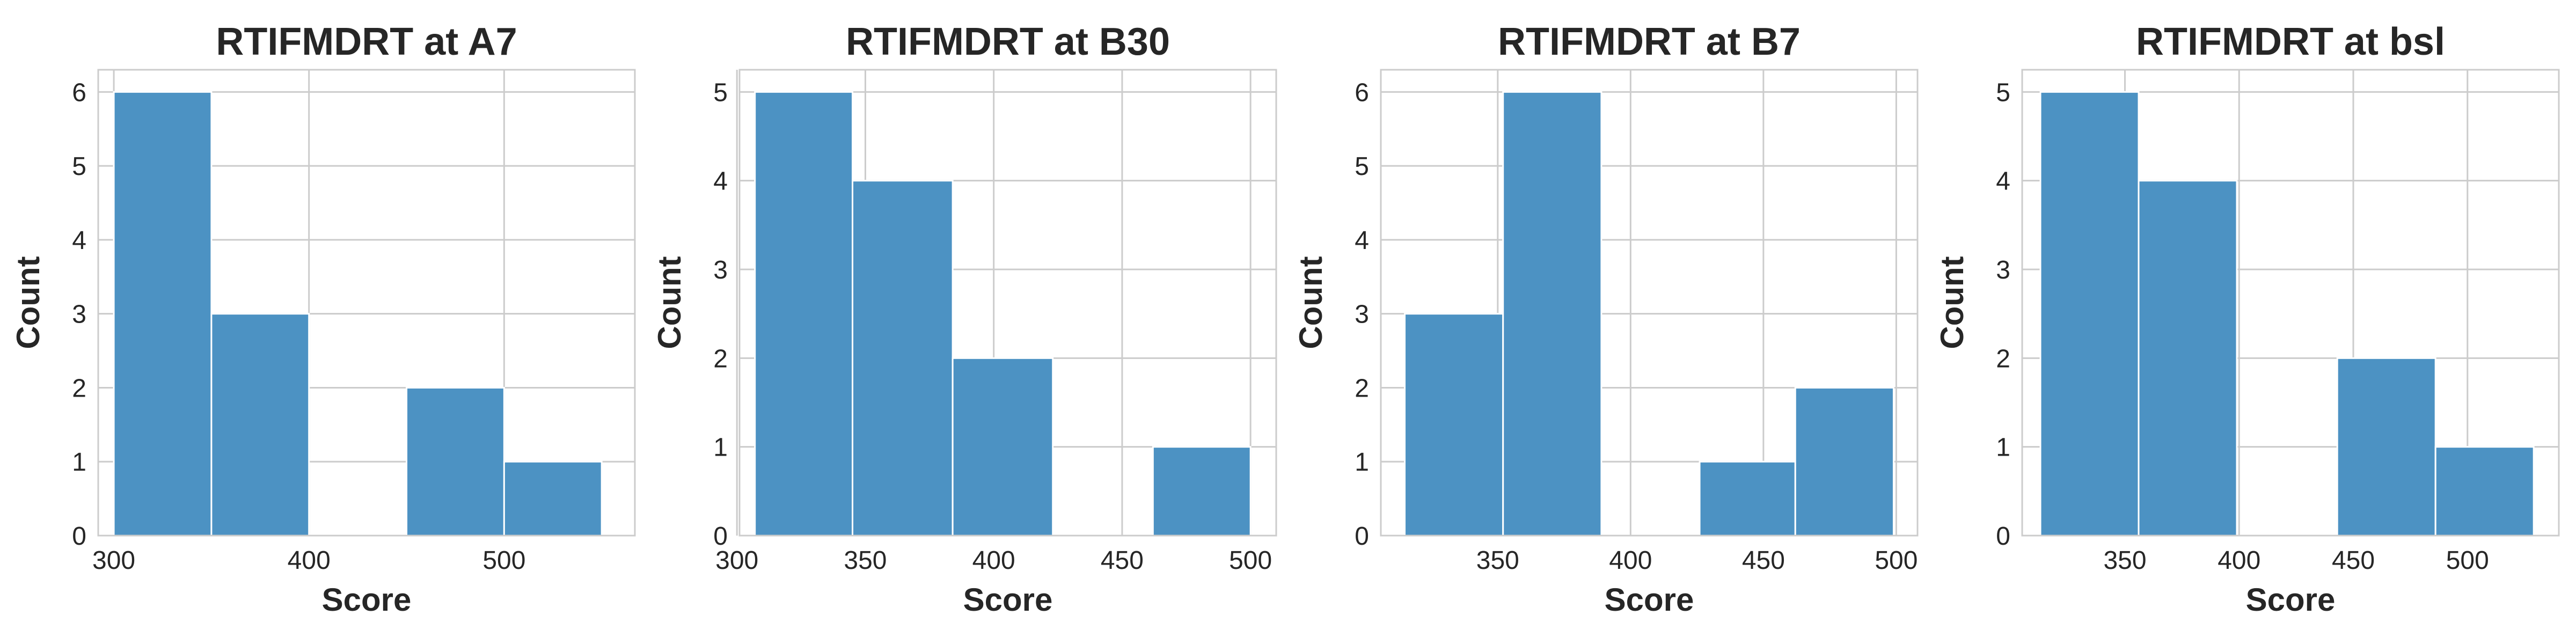 The width and height of the screenshot is (2576, 644). Describe the element at coordinates (366, 41) in the screenshot. I see `panel-title: RTIFMDRT at A7` at that location.